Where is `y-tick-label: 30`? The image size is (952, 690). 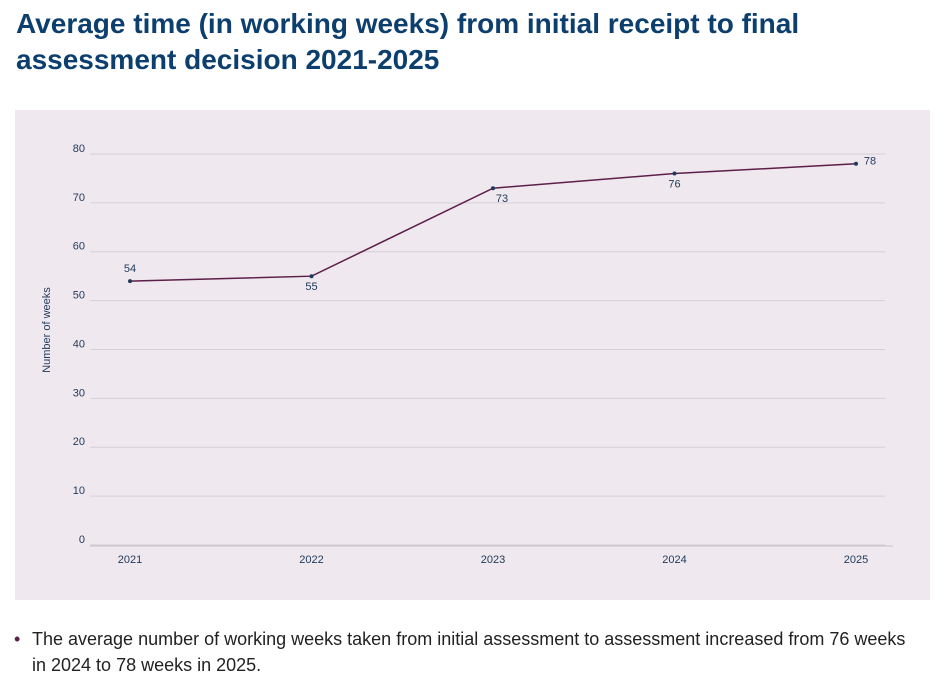
y-tick-label: 30 is located at coordinates (79, 393).